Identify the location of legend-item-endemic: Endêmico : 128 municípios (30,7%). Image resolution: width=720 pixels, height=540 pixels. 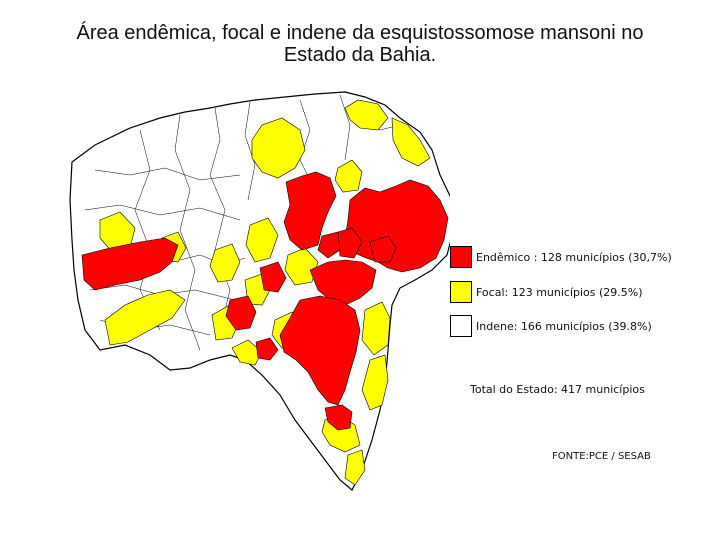
(561, 257).